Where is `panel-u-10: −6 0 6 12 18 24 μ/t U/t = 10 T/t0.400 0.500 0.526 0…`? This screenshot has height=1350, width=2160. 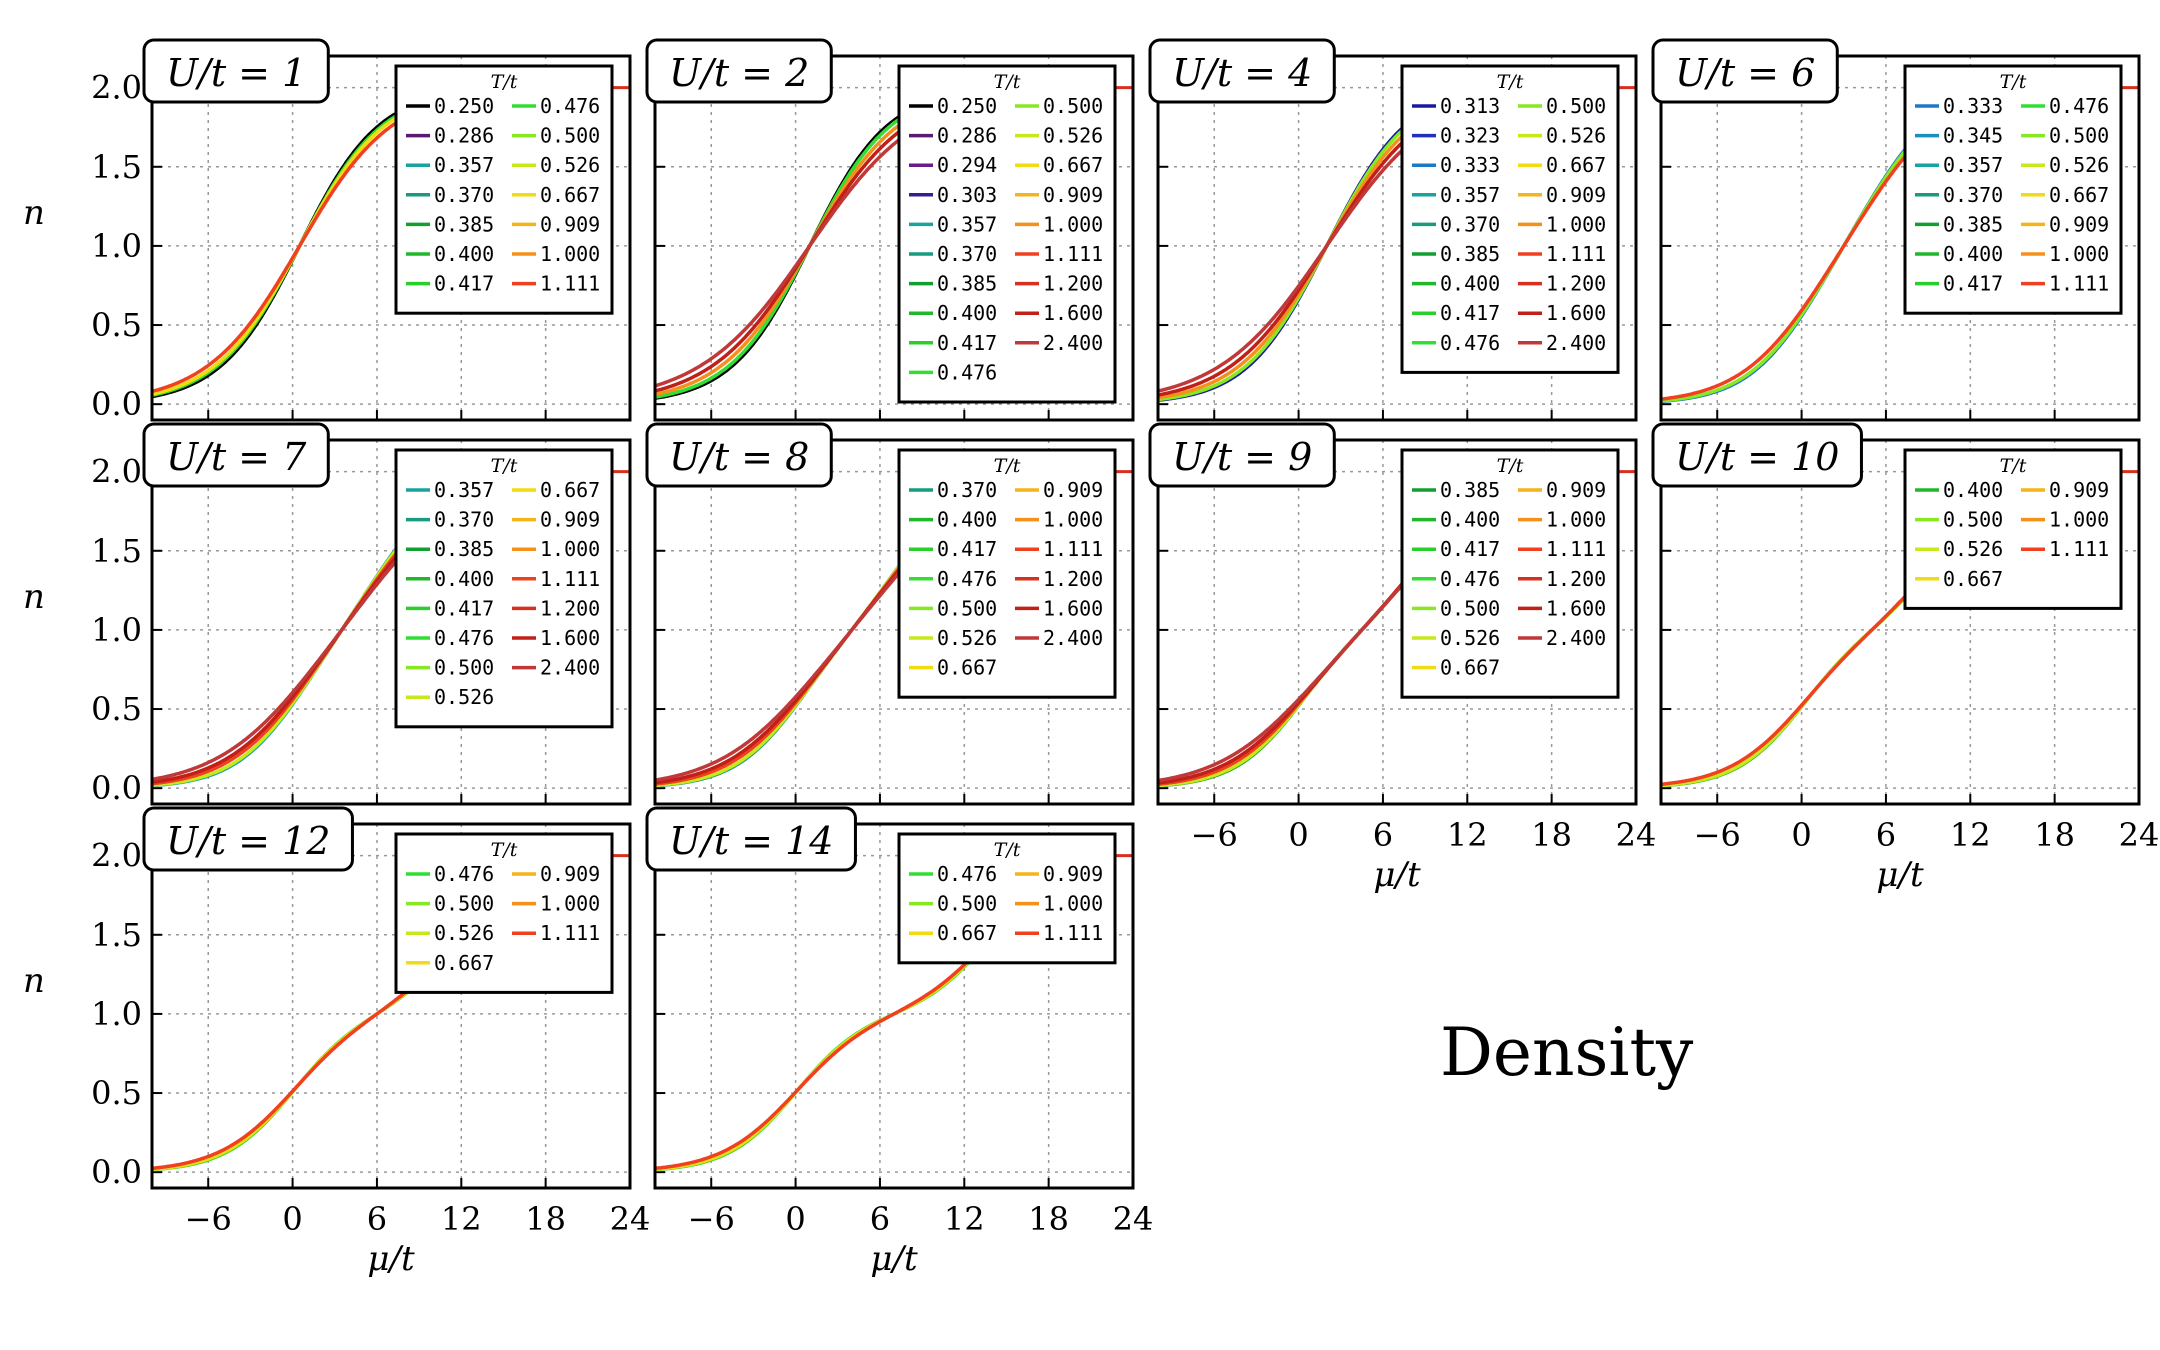 panel-u-10: −6 0 6 12 18 24 μ/t U/t = 10 T/t0.400 0.500 0.526 0… is located at coordinates (1905, 658).